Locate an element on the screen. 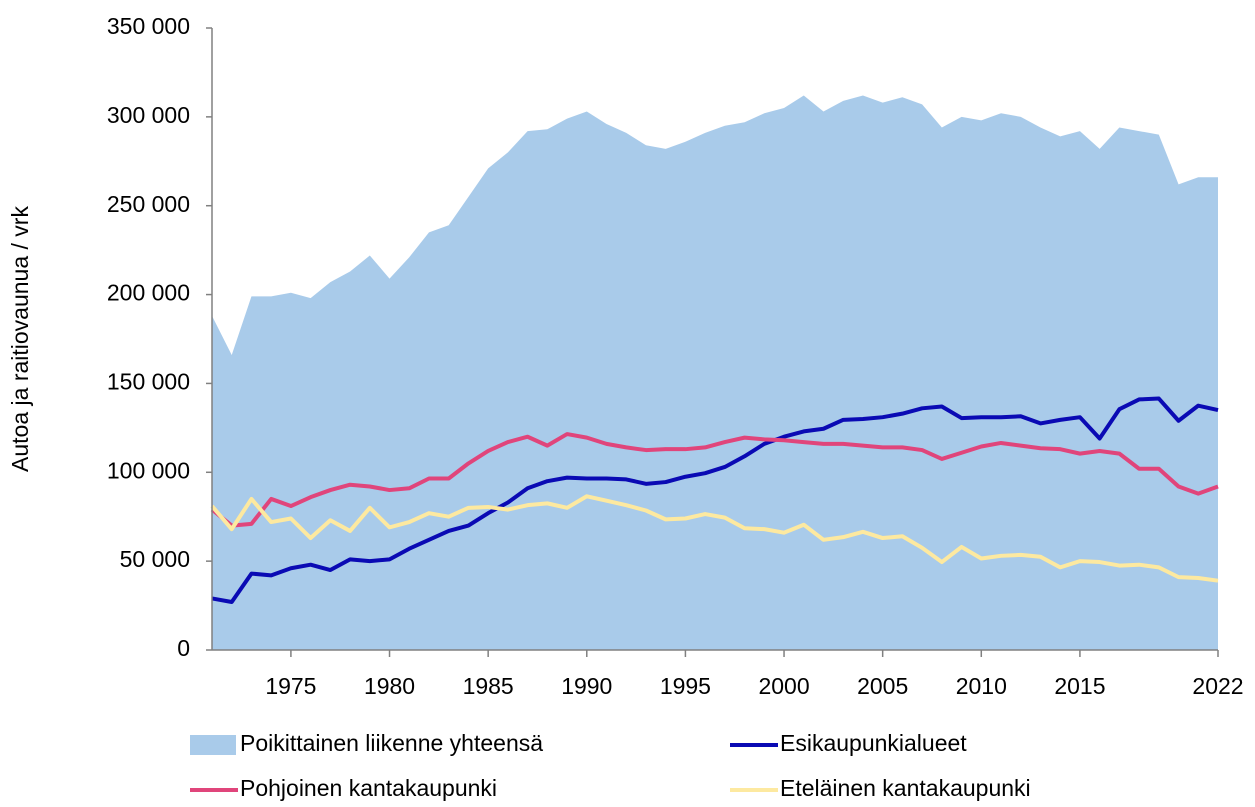 The width and height of the screenshot is (1255, 807). x-tick-label: 2022 is located at coordinates (1217, 686).